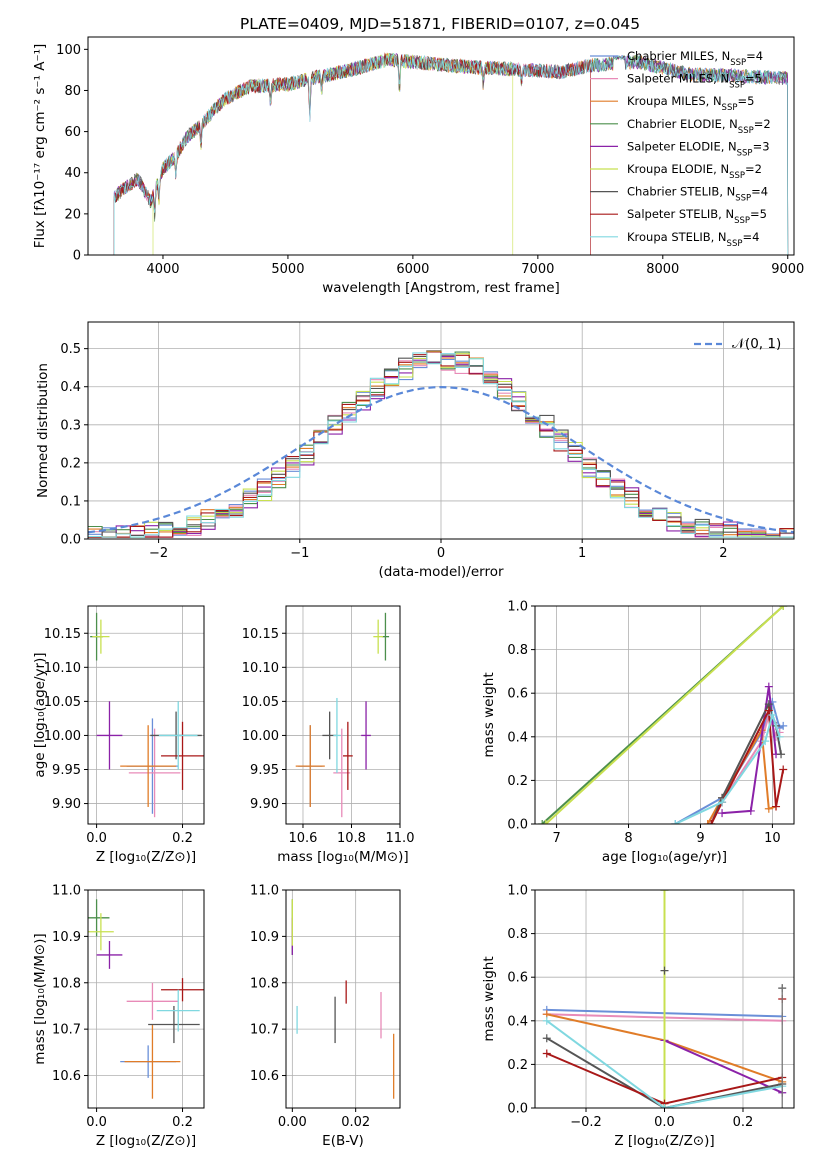 The height and width of the screenshot is (1170, 819). I want to click on xtick-label-2: 6000, so click(412, 269).